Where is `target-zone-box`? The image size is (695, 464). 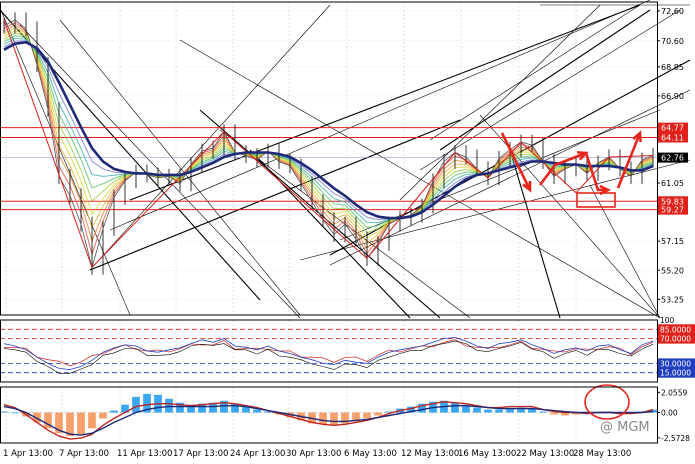 target-zone-box is located at coordinates (596, 200).